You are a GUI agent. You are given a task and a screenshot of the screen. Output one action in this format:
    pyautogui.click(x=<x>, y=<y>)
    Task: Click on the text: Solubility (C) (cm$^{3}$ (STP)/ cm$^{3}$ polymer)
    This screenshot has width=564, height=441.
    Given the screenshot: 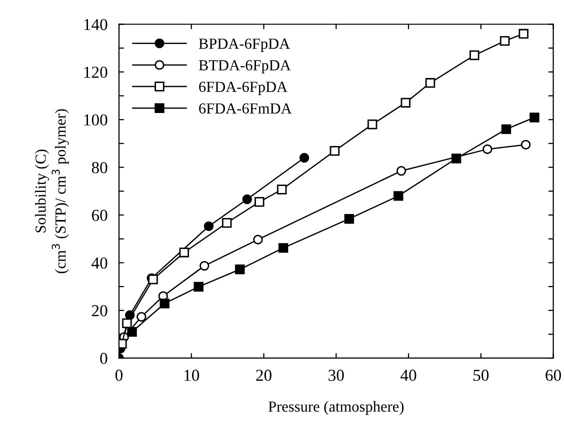 What is the action you would take?
    pyautogui.click(x=52, y=191)
    